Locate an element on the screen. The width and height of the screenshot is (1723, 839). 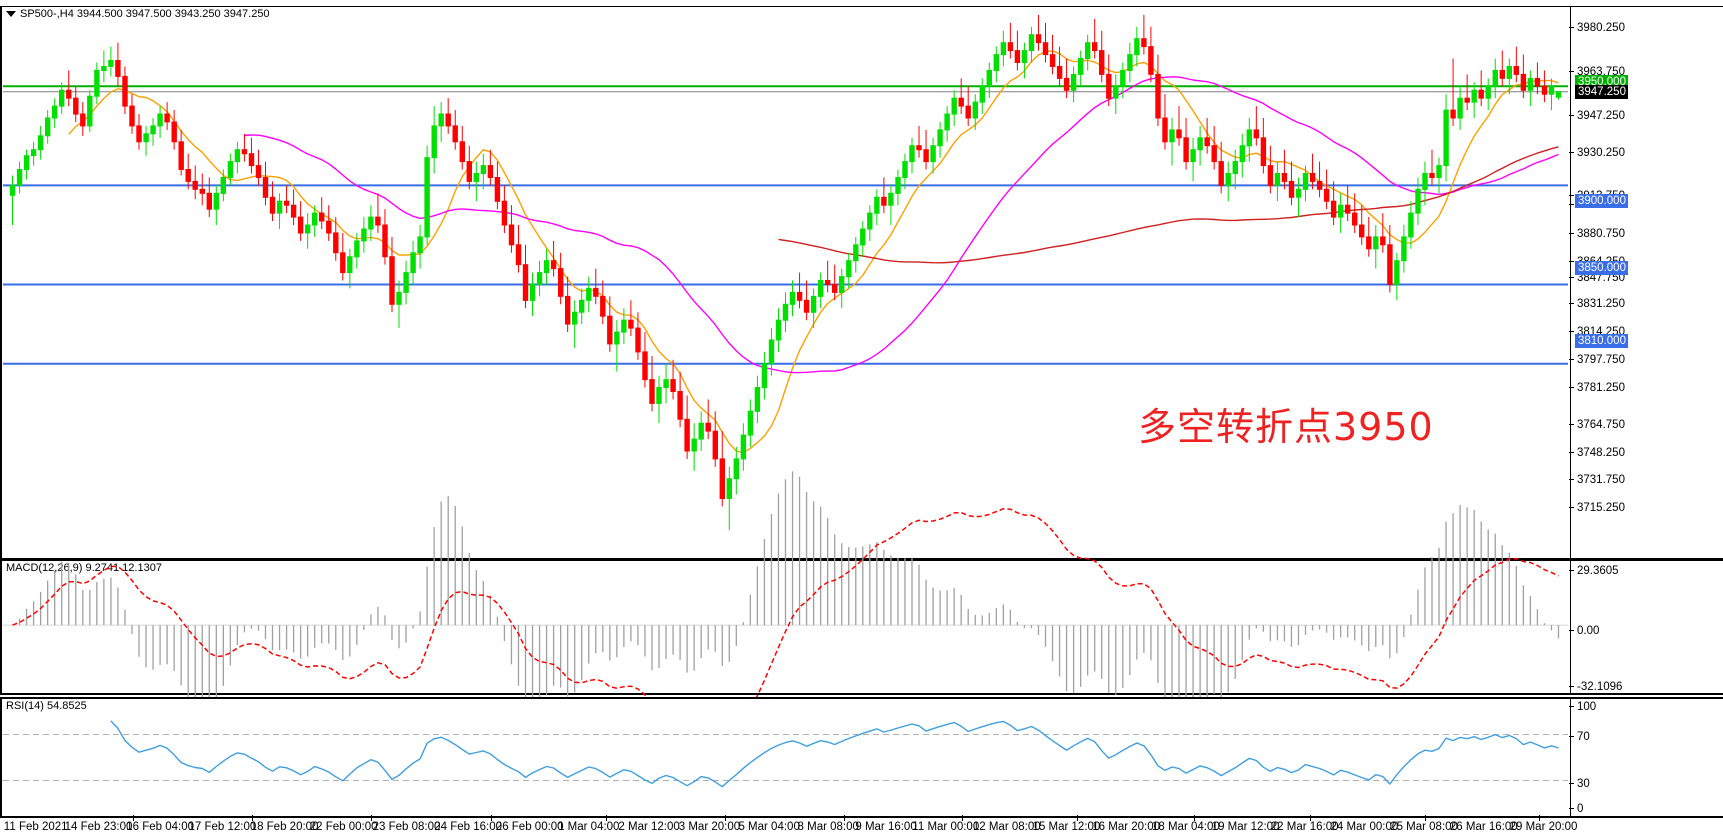
price-tick: 3831.250 is located at coordinates (1597, 304).